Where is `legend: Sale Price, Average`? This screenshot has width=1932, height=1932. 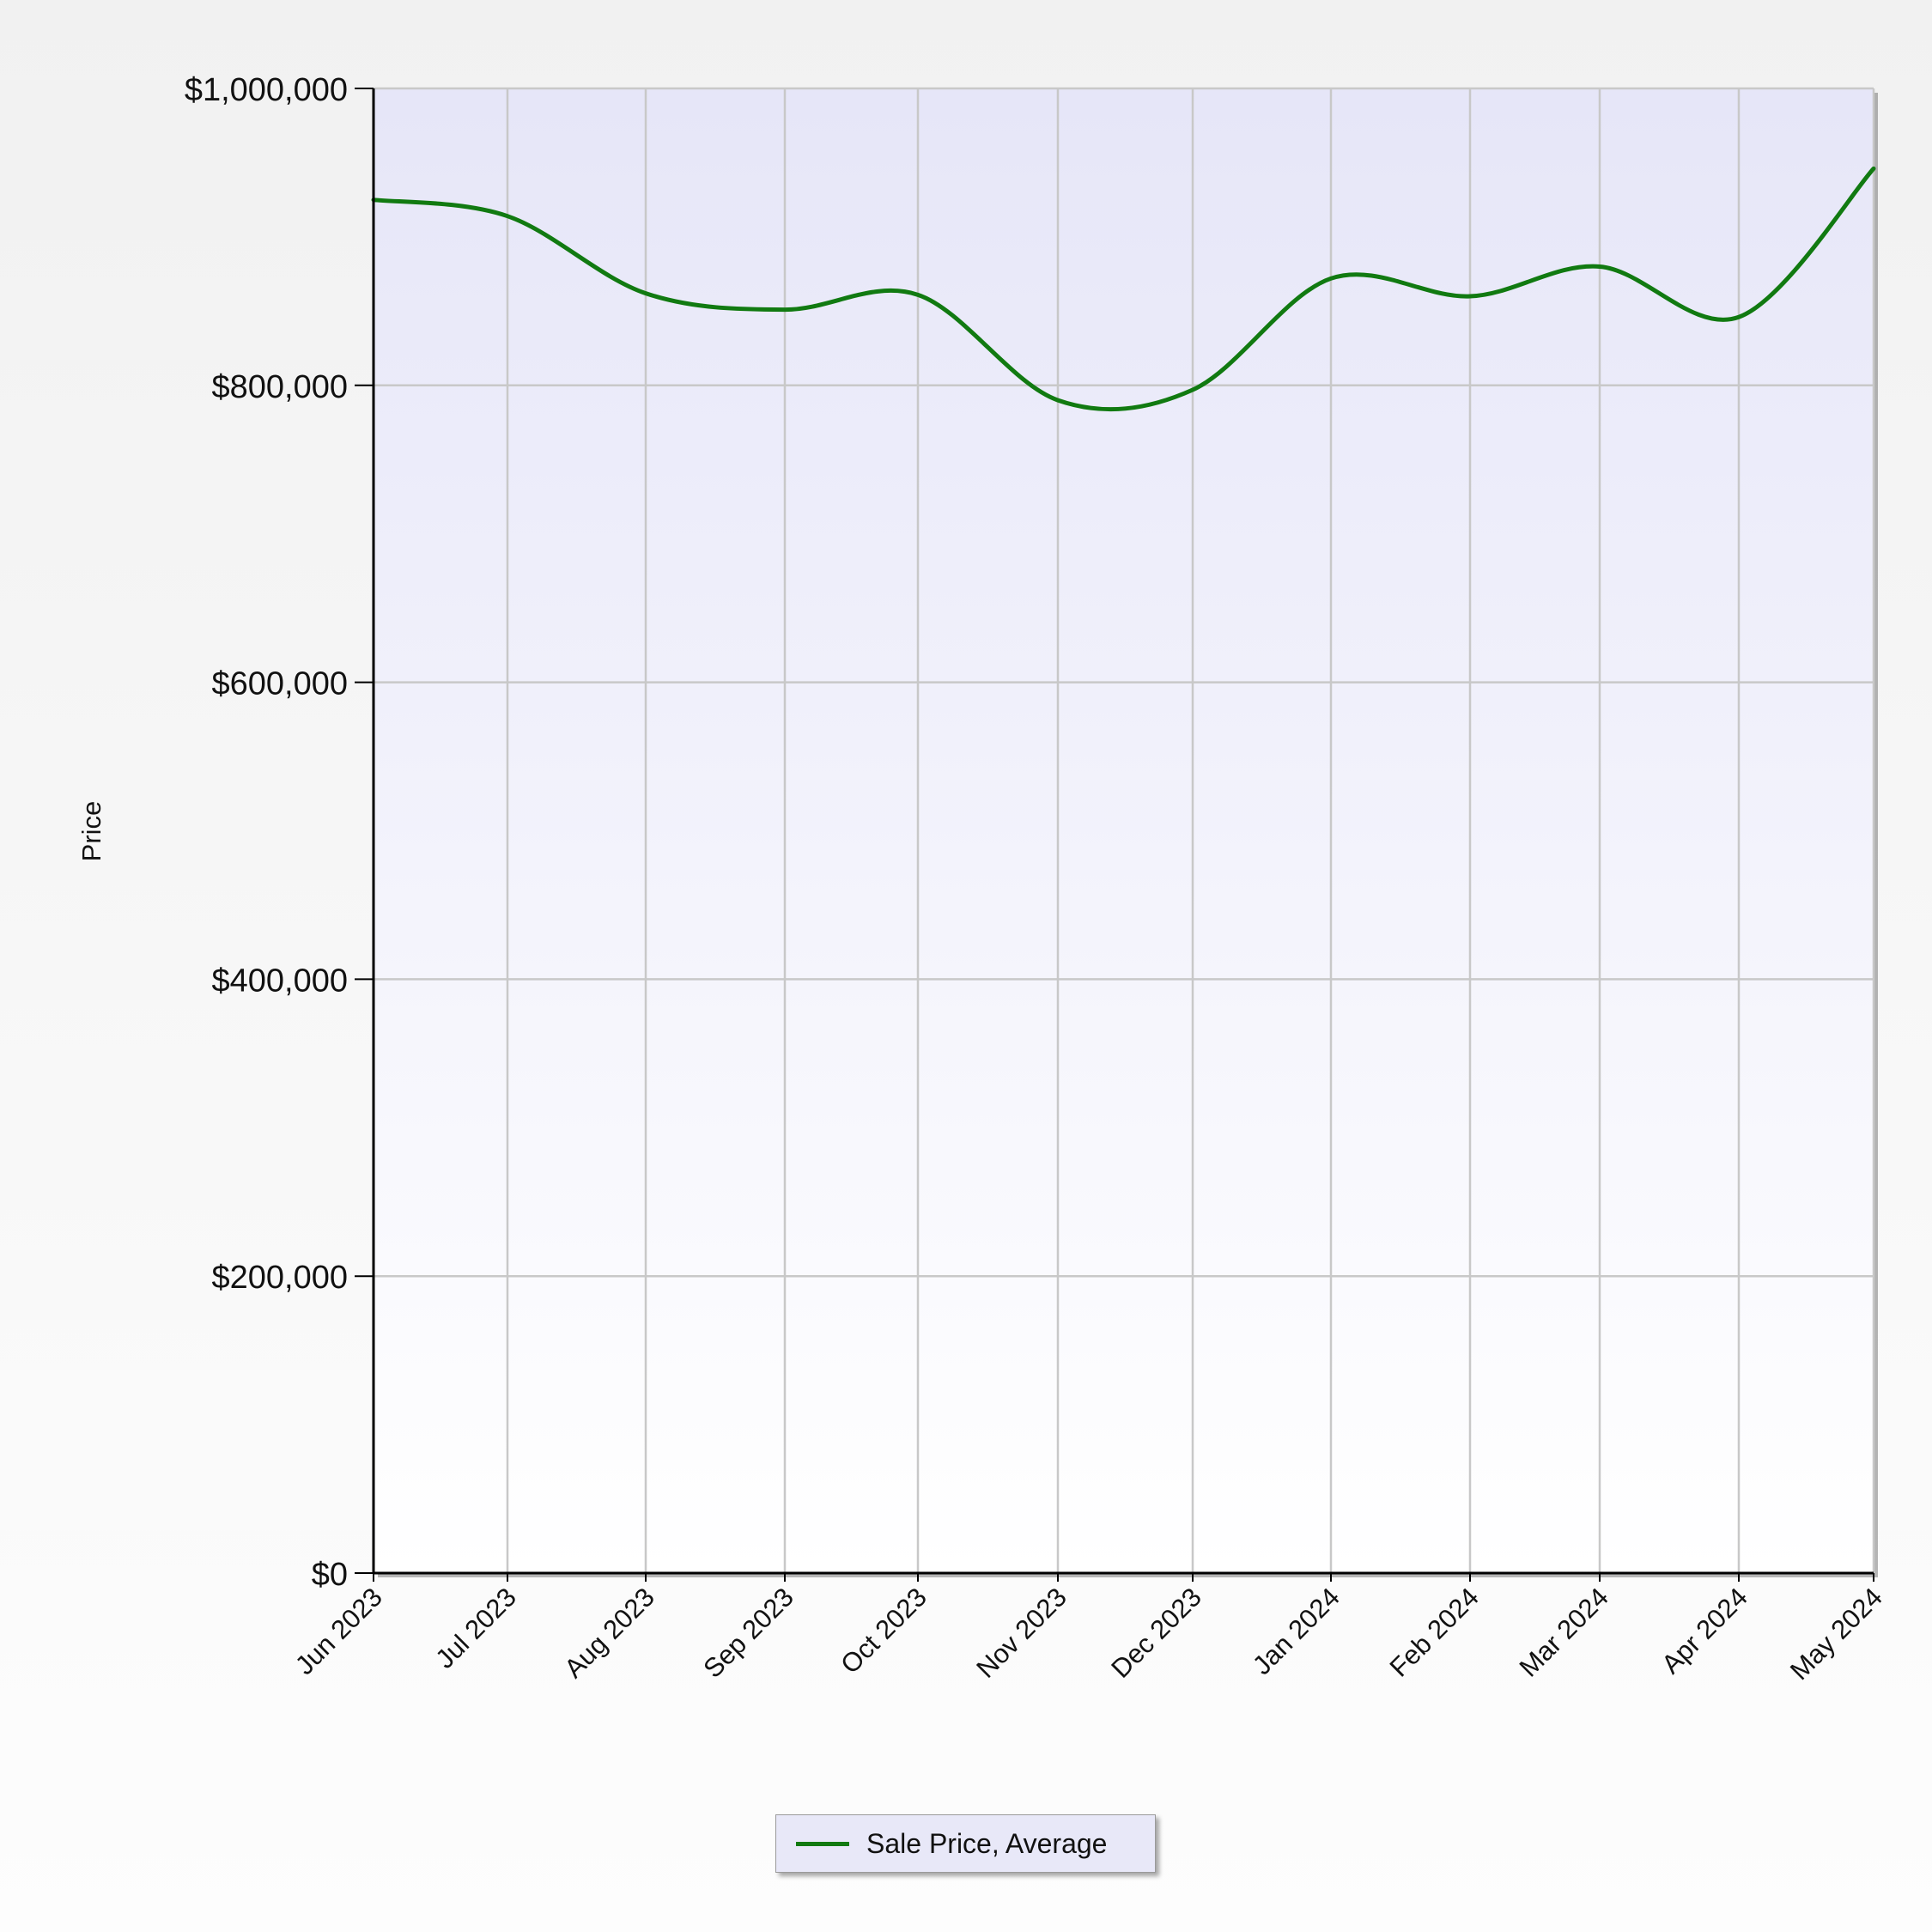
legend: Sale Price, Average is located at coordinates (965, 1843).